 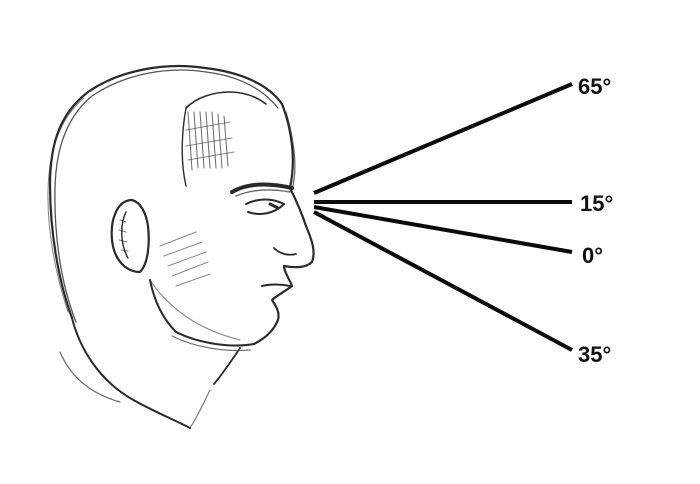 What do you see at coordinates (135, 373) in the screenshot?
I see `neck-back` at bounding box center [135, 373].